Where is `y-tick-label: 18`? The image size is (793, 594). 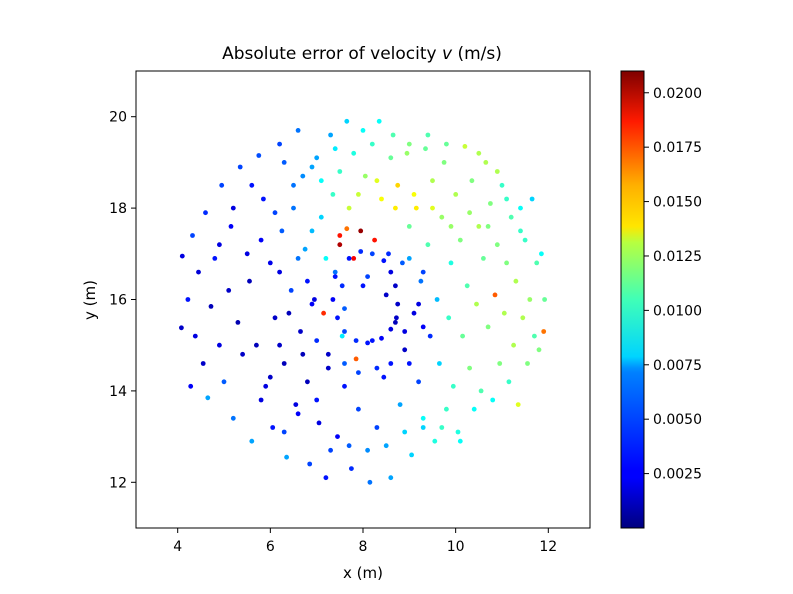 y-tick-label: 18 is located at coordinates (118, 209).